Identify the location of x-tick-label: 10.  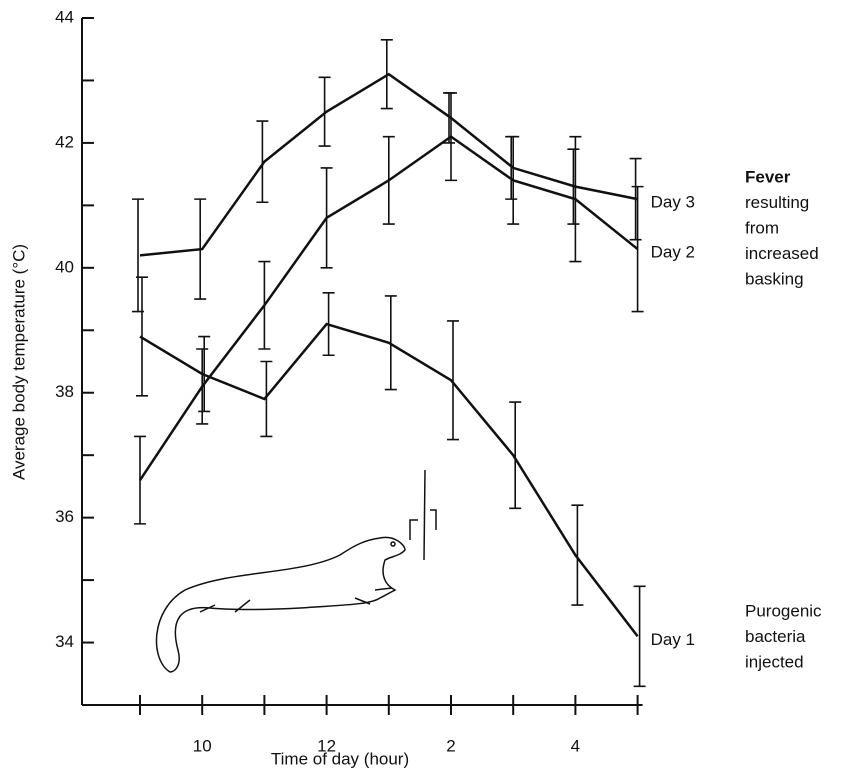
(202, 745).